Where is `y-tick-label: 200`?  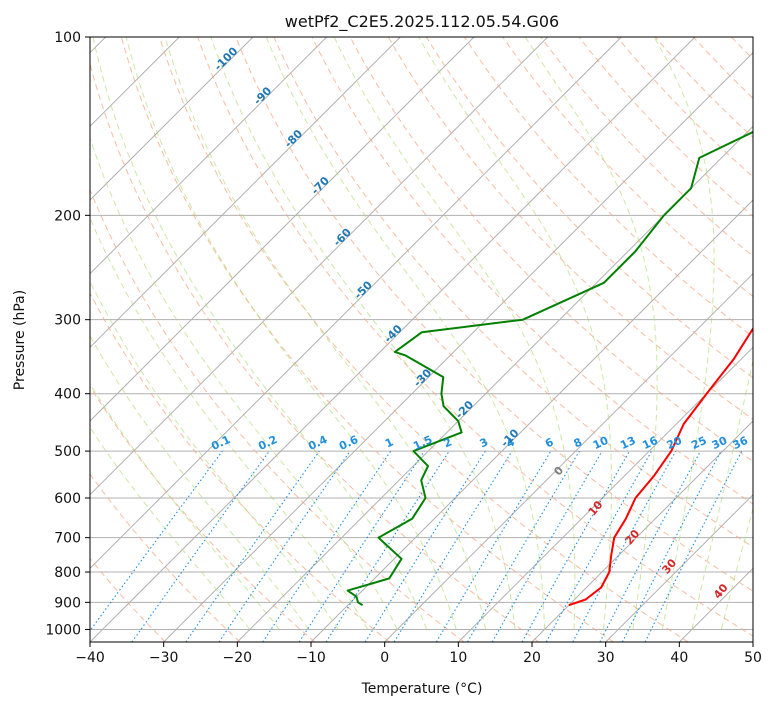 y-tick-label: 200 is located at coordinates (67, 216).